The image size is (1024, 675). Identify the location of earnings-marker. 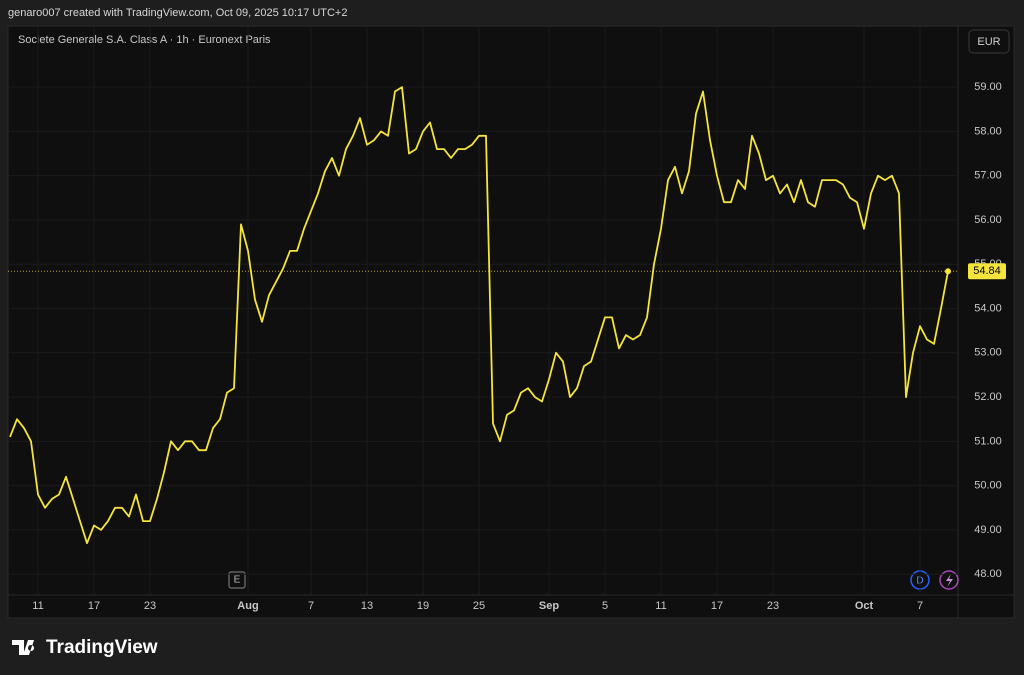
(237, 580).